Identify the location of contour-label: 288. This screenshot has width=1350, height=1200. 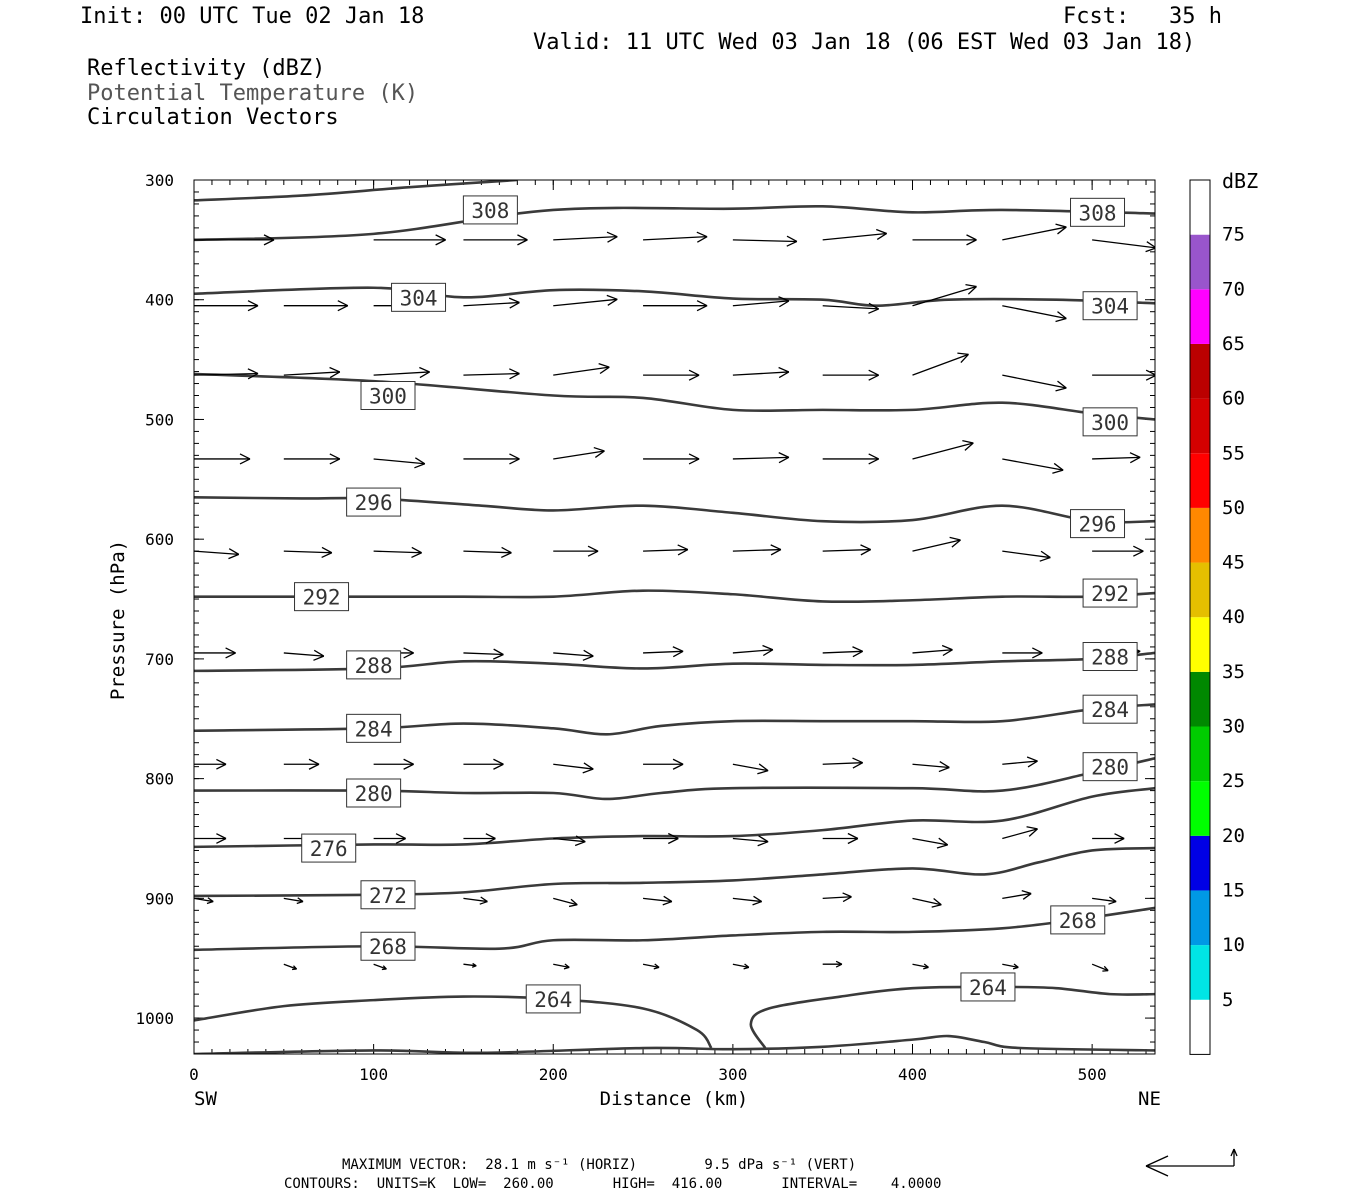
(374, 665).